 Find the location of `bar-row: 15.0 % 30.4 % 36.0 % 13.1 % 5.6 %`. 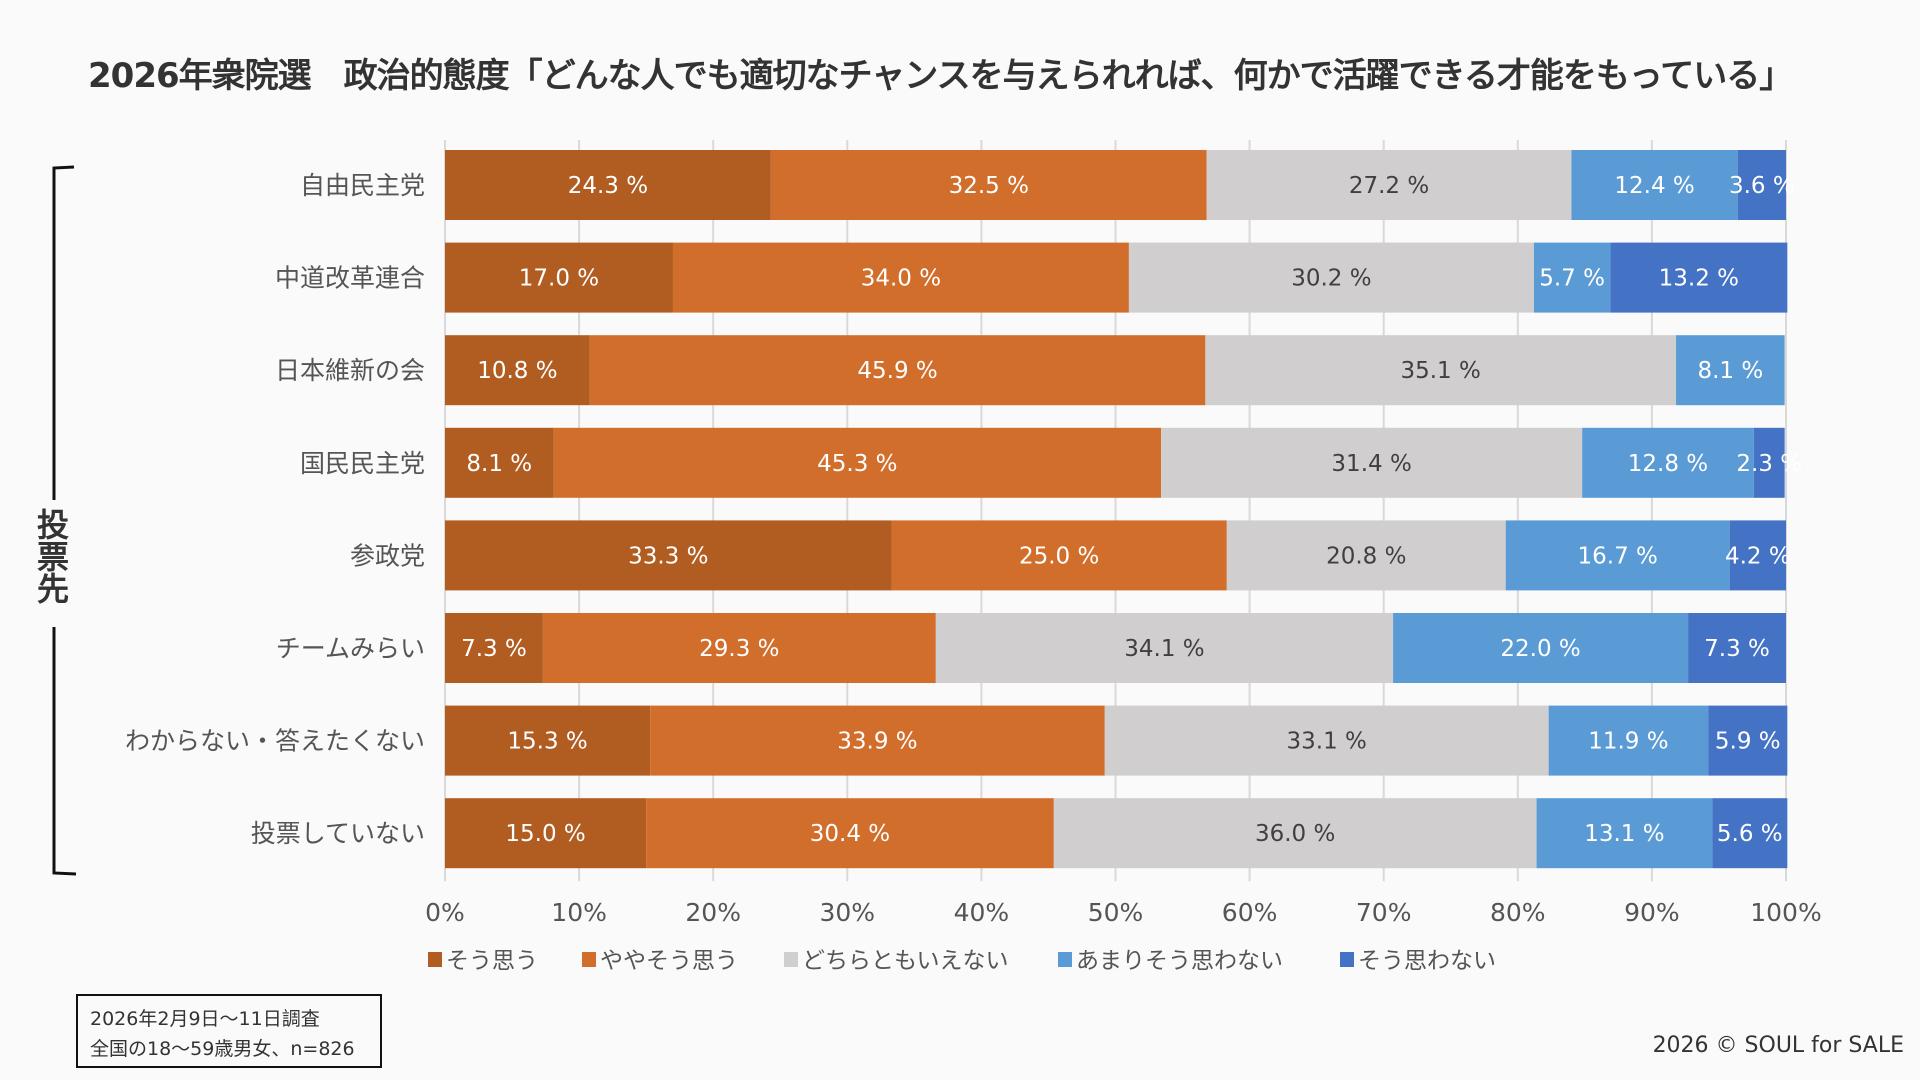

bar-row: 15.0 % 30.4 % 36.0 % 13.1 % 5.6 % is located at coordinates (1116, 833).